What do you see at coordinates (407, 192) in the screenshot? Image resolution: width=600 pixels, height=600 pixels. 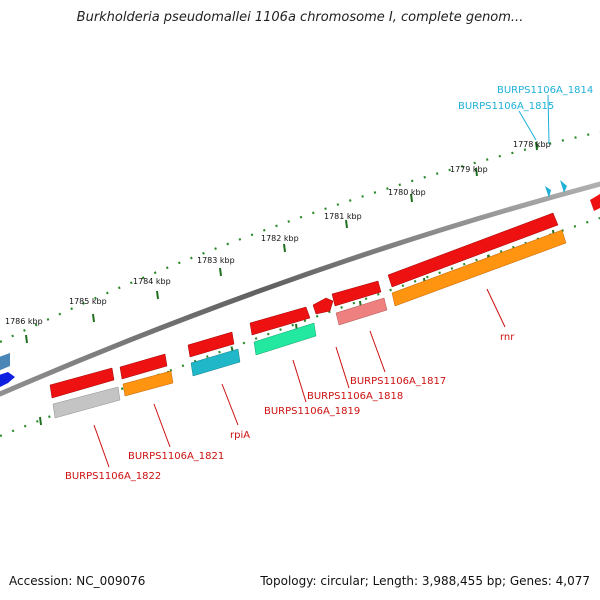 I see `kbp-tick-label: 1780 kbp` at bounding box center [407, 192].